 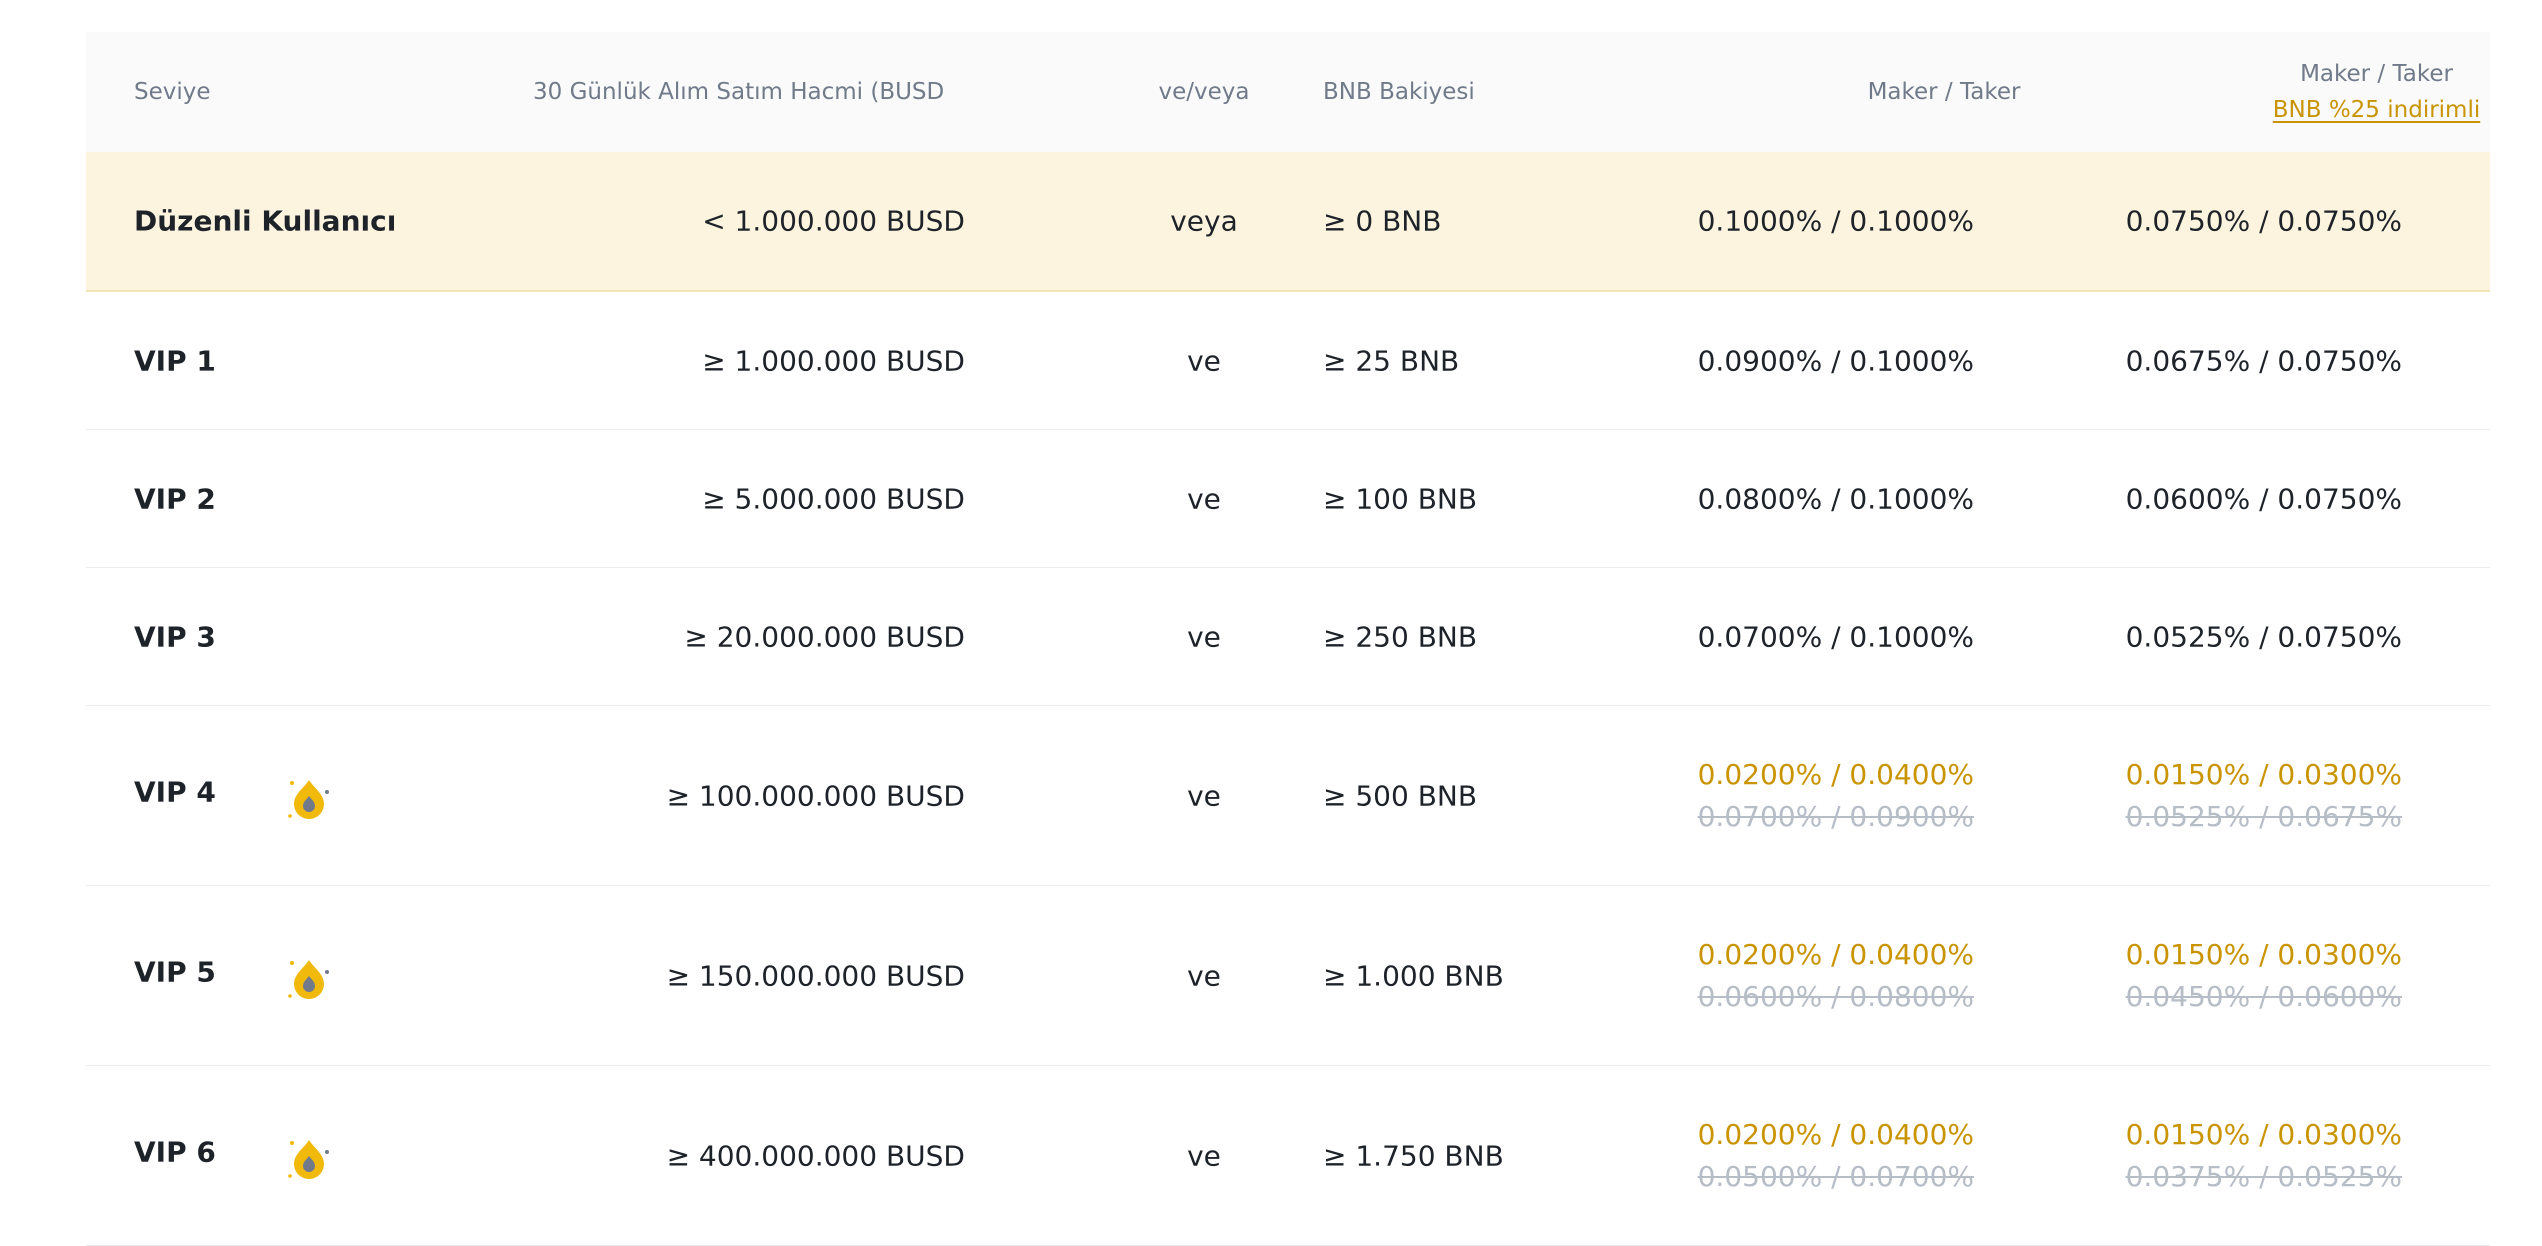 What do you see at coordinates (1835, 498) in the screenshot?
I see `maker-taker-fee: 0.0800% / 0.1000%` at bounding box center [1835, 498].